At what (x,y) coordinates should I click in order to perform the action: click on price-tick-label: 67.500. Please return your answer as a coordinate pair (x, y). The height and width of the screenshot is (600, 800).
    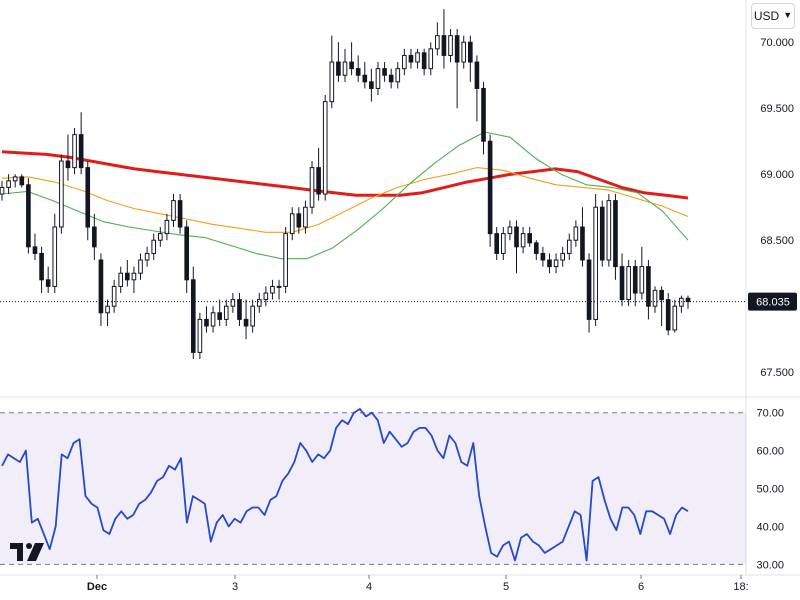
    Looking at the image, I should click on (777, 373).